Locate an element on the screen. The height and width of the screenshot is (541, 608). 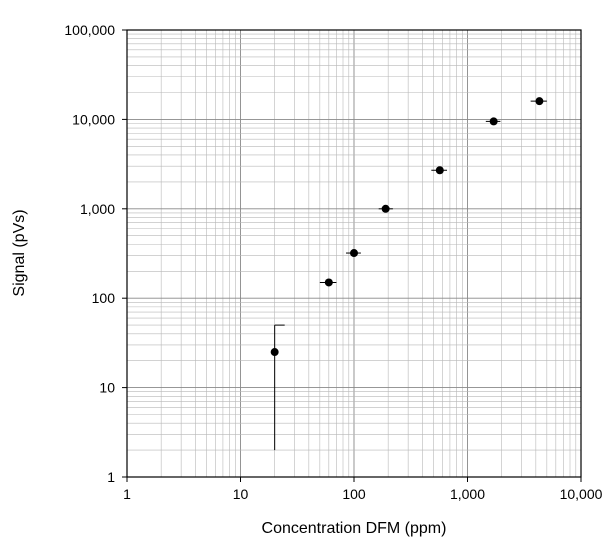
y-tick-label: 1,000 is located at coordinates (97, 209).